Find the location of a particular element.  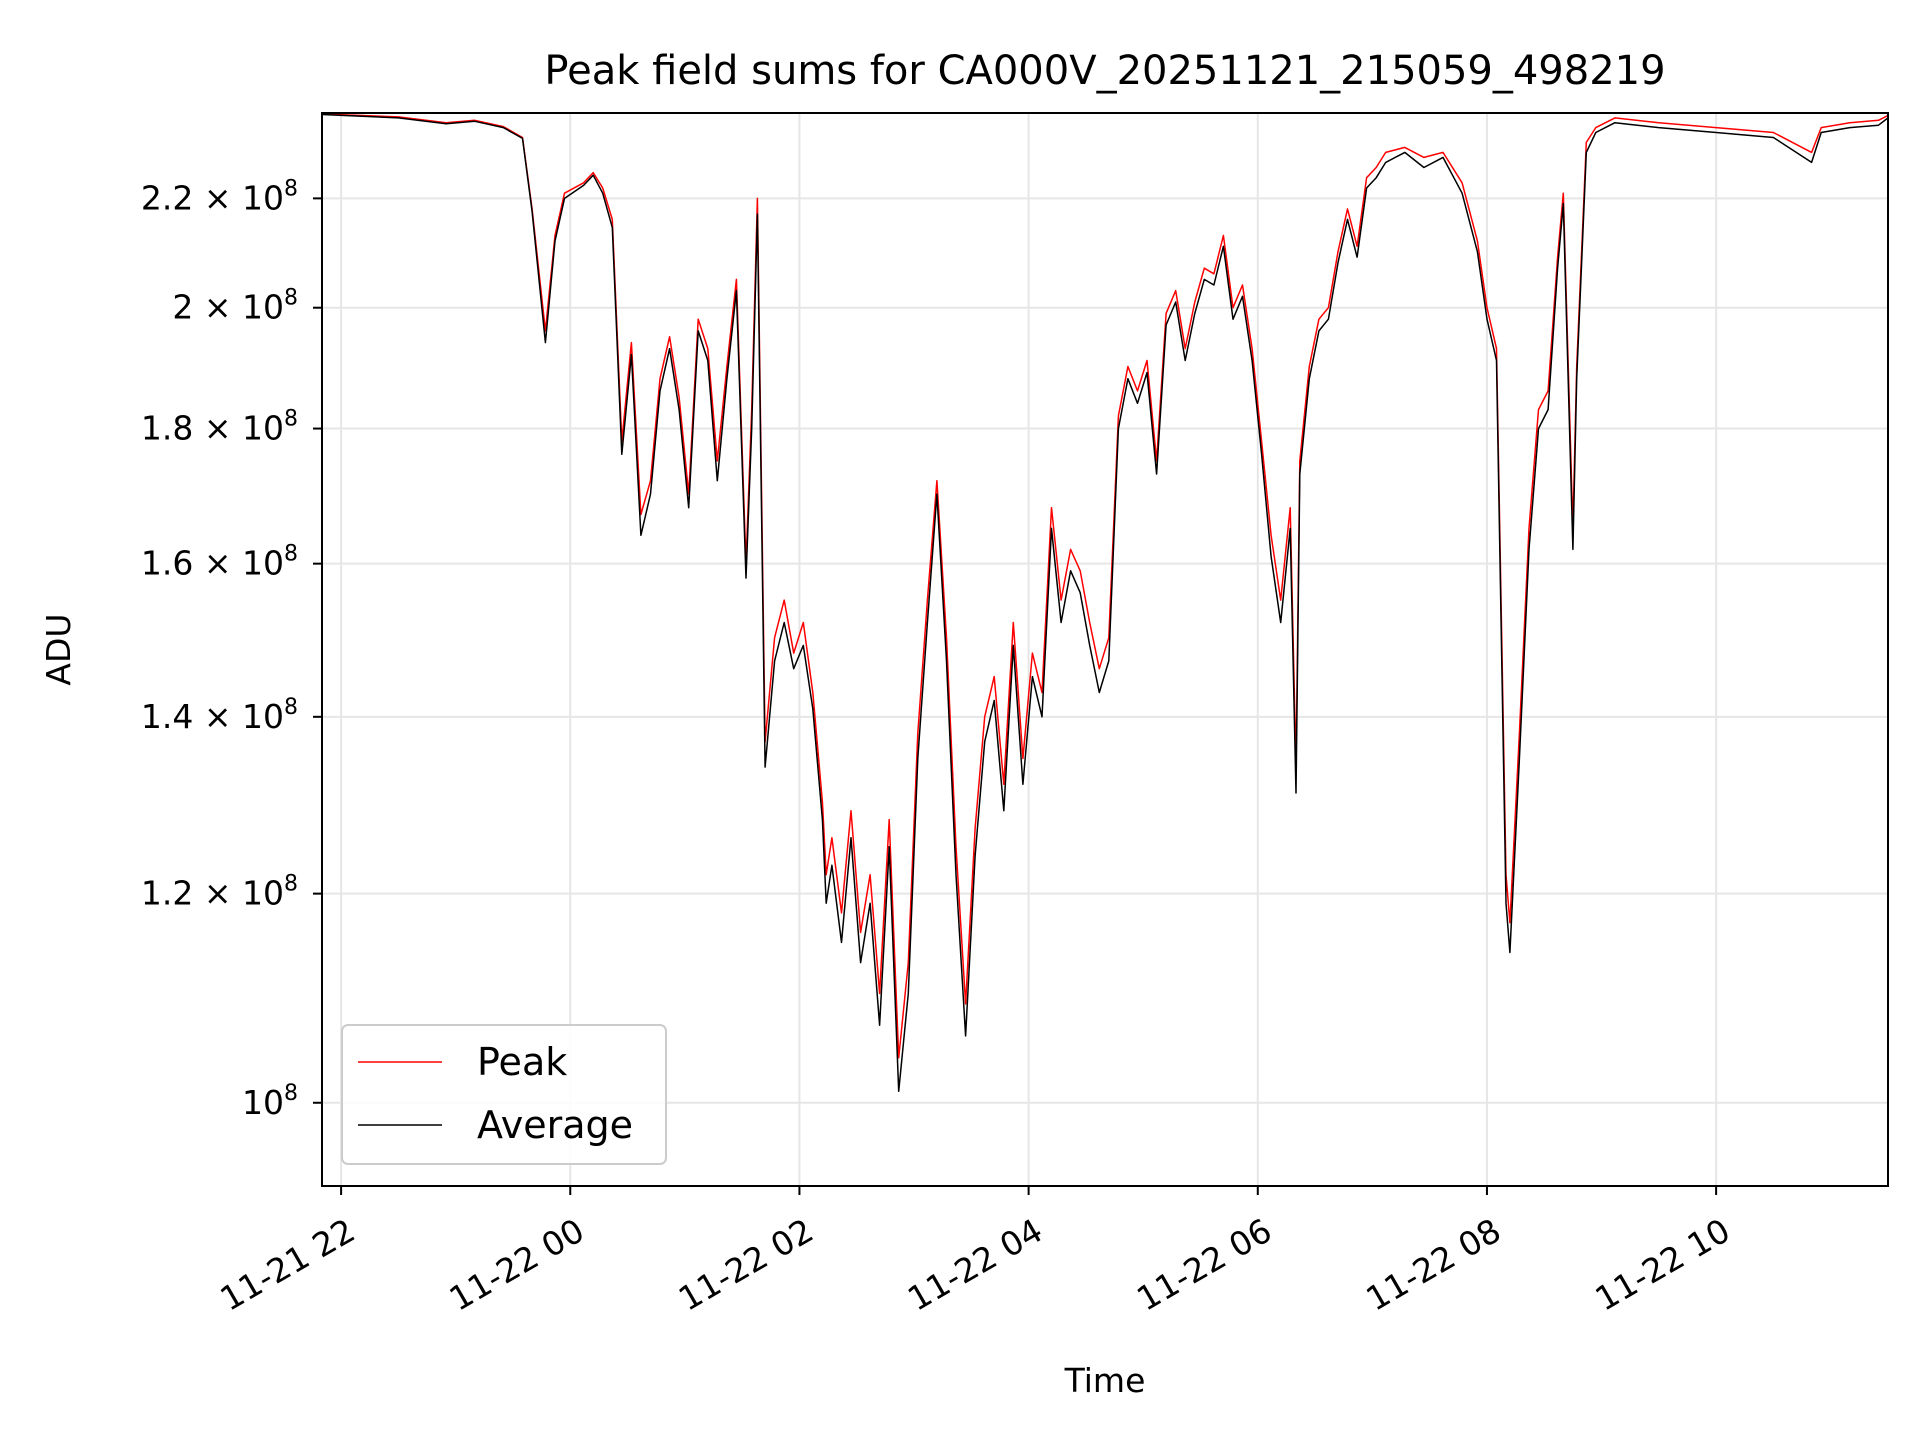

y-tick-label: 108 is located at coordinates (270, 1101).